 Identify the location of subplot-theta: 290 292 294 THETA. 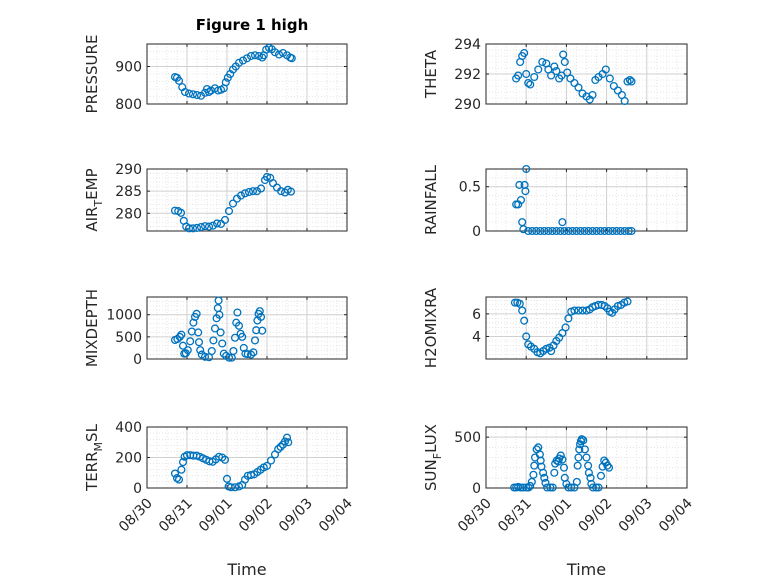
(555, 75).